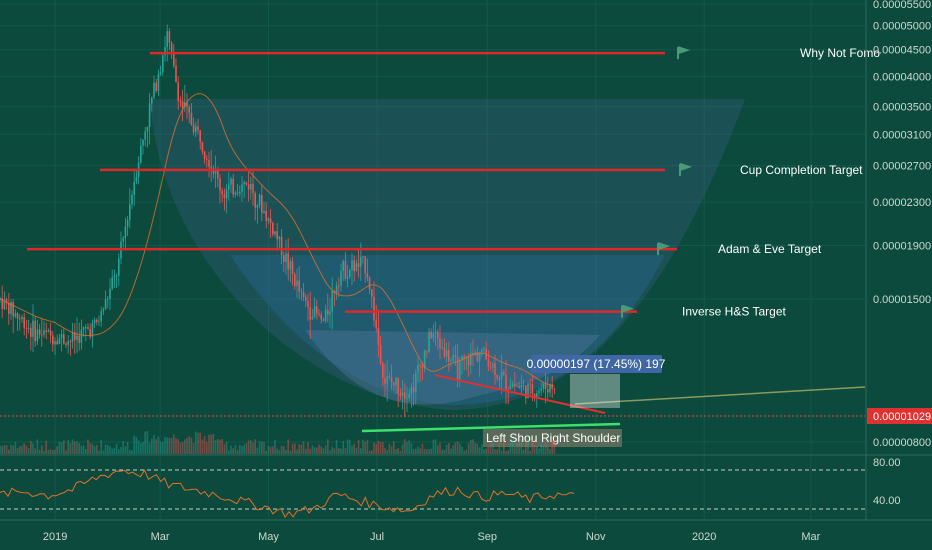 The height and width of the screenshot is (550, 932). I want to click on rsi-line, so click(287, 494).